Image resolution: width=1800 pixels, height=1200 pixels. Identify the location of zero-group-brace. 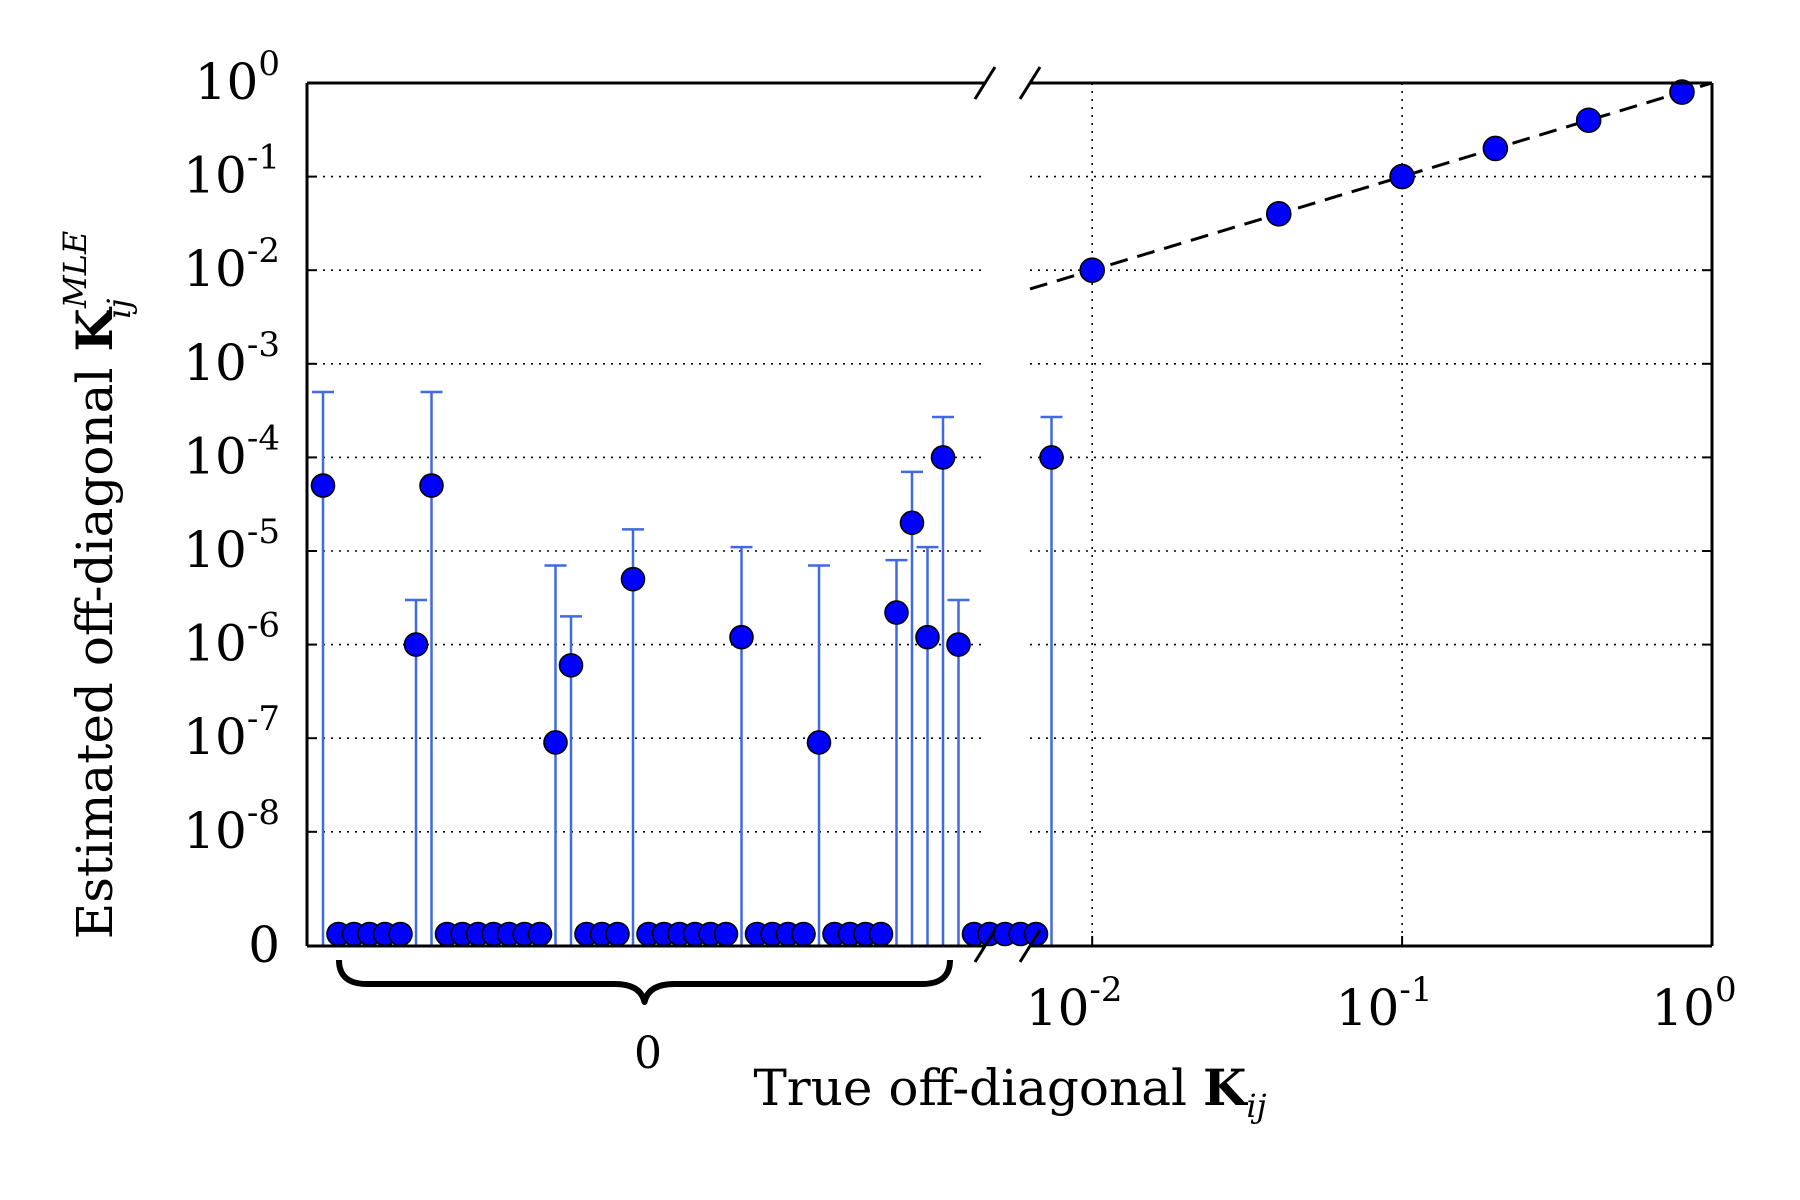
(644, 982).